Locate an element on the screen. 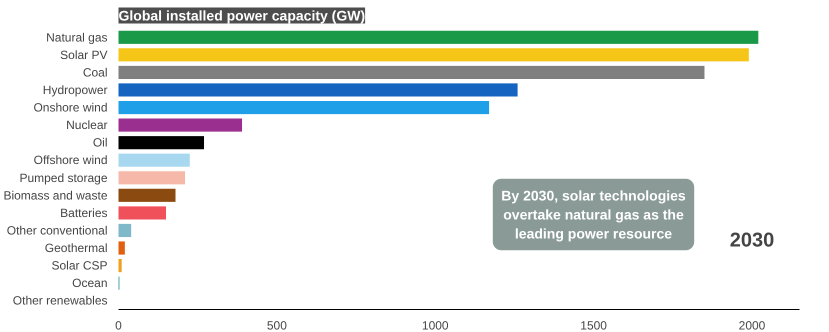 Image resolution: width=829 pixels, height=332 pixels. y-tick-label: Ocean is located at coordinates (90, 283).